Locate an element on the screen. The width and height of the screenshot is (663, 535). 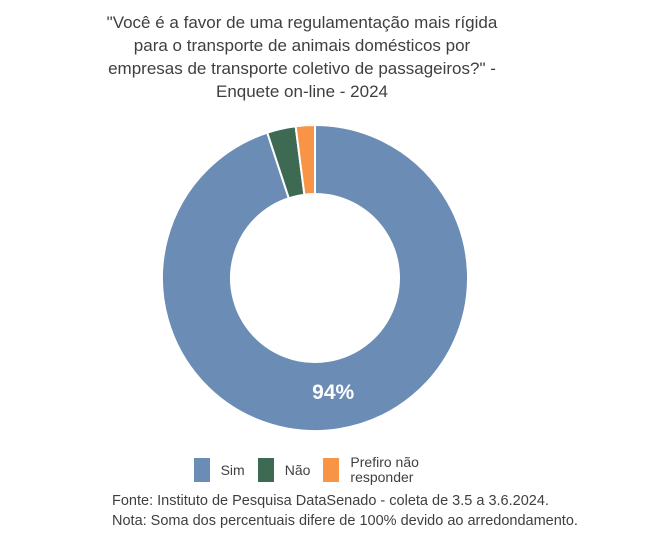
legend-label-prefiro-nao-responder: Prefiro não responder is located at coordinates (384, 469).